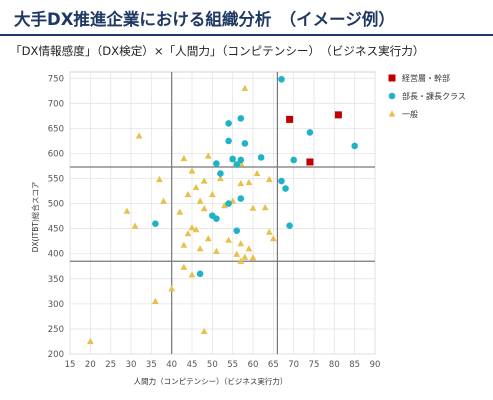 Image resolution: width=493 pixels, height=400 pixels. Describe the element at coordinates (56, 330) in the screenshot. I see `y-tick-label: 250` at that location.